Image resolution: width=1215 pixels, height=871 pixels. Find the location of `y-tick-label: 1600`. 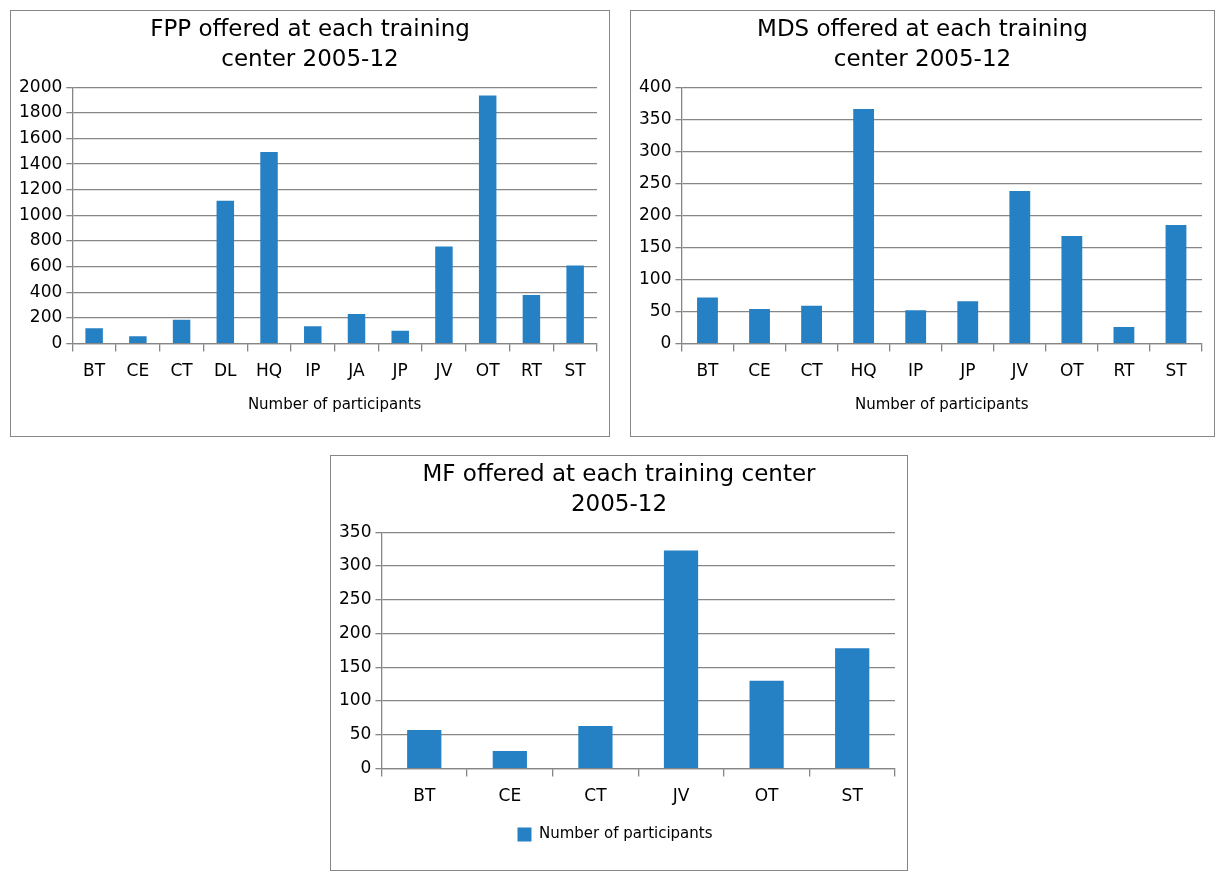

y-tick-label: 1600 is located at coordinates (41, 136).